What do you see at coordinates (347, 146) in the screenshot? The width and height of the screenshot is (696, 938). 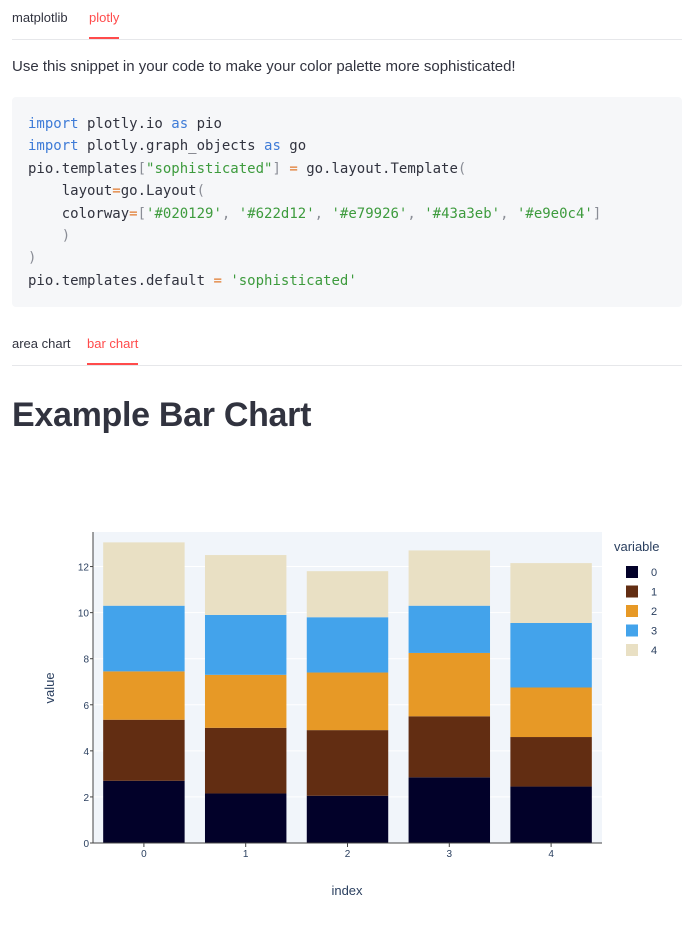 I see `code-line: import plotly.graph_objects as go` at bounding box center [347, 146].